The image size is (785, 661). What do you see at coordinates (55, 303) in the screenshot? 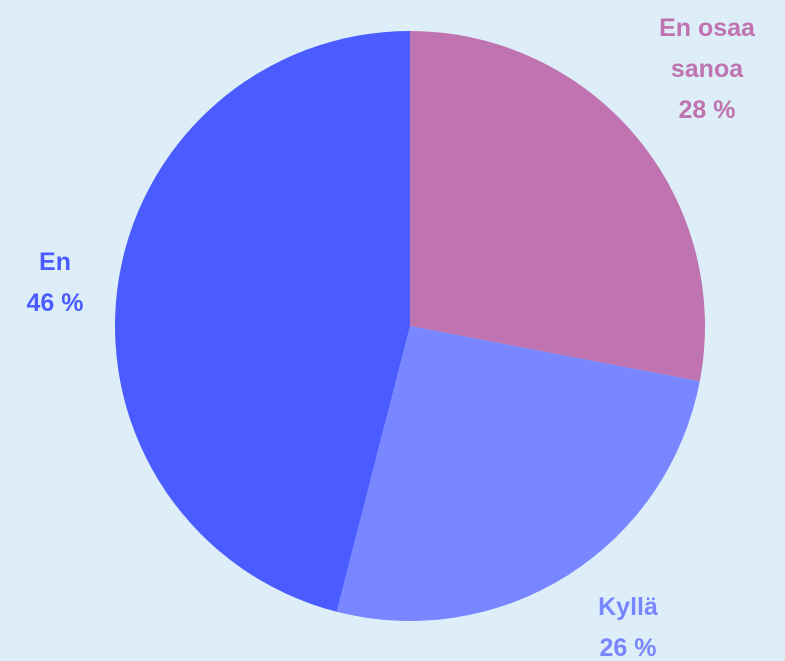
I see `value-label: 46 %` at bounding box center [55, 303].